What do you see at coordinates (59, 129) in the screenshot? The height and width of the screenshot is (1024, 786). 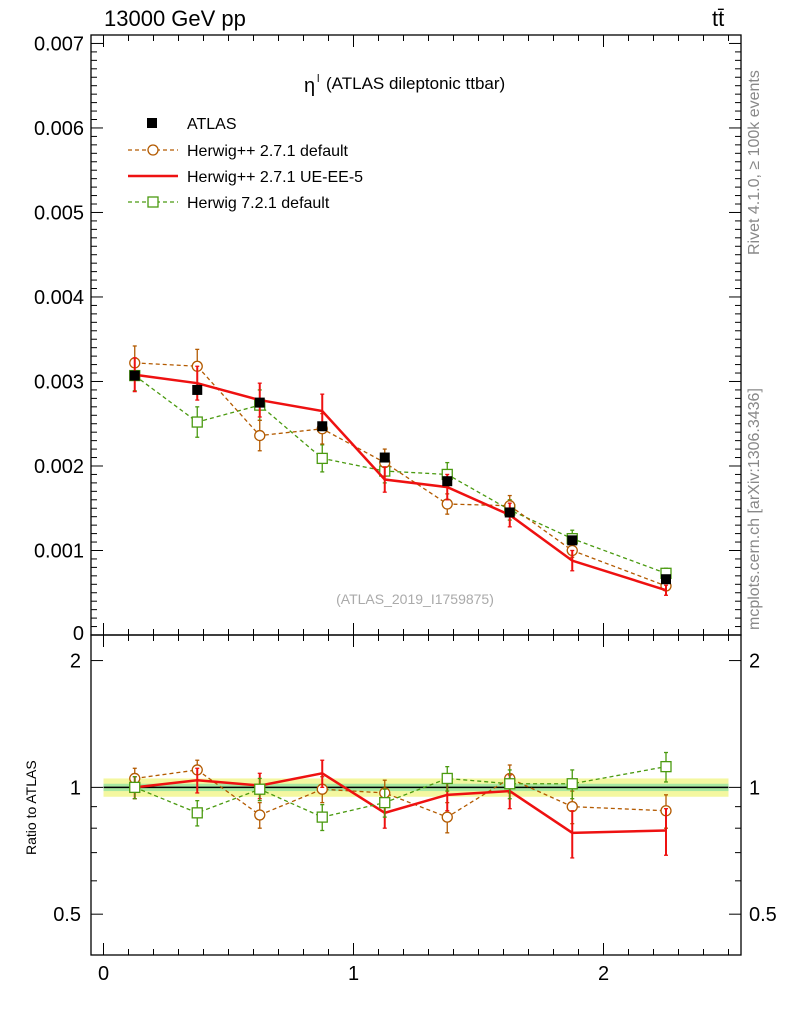 I see `main-ytick-label: 0.006` at bounding box center [59, 129].